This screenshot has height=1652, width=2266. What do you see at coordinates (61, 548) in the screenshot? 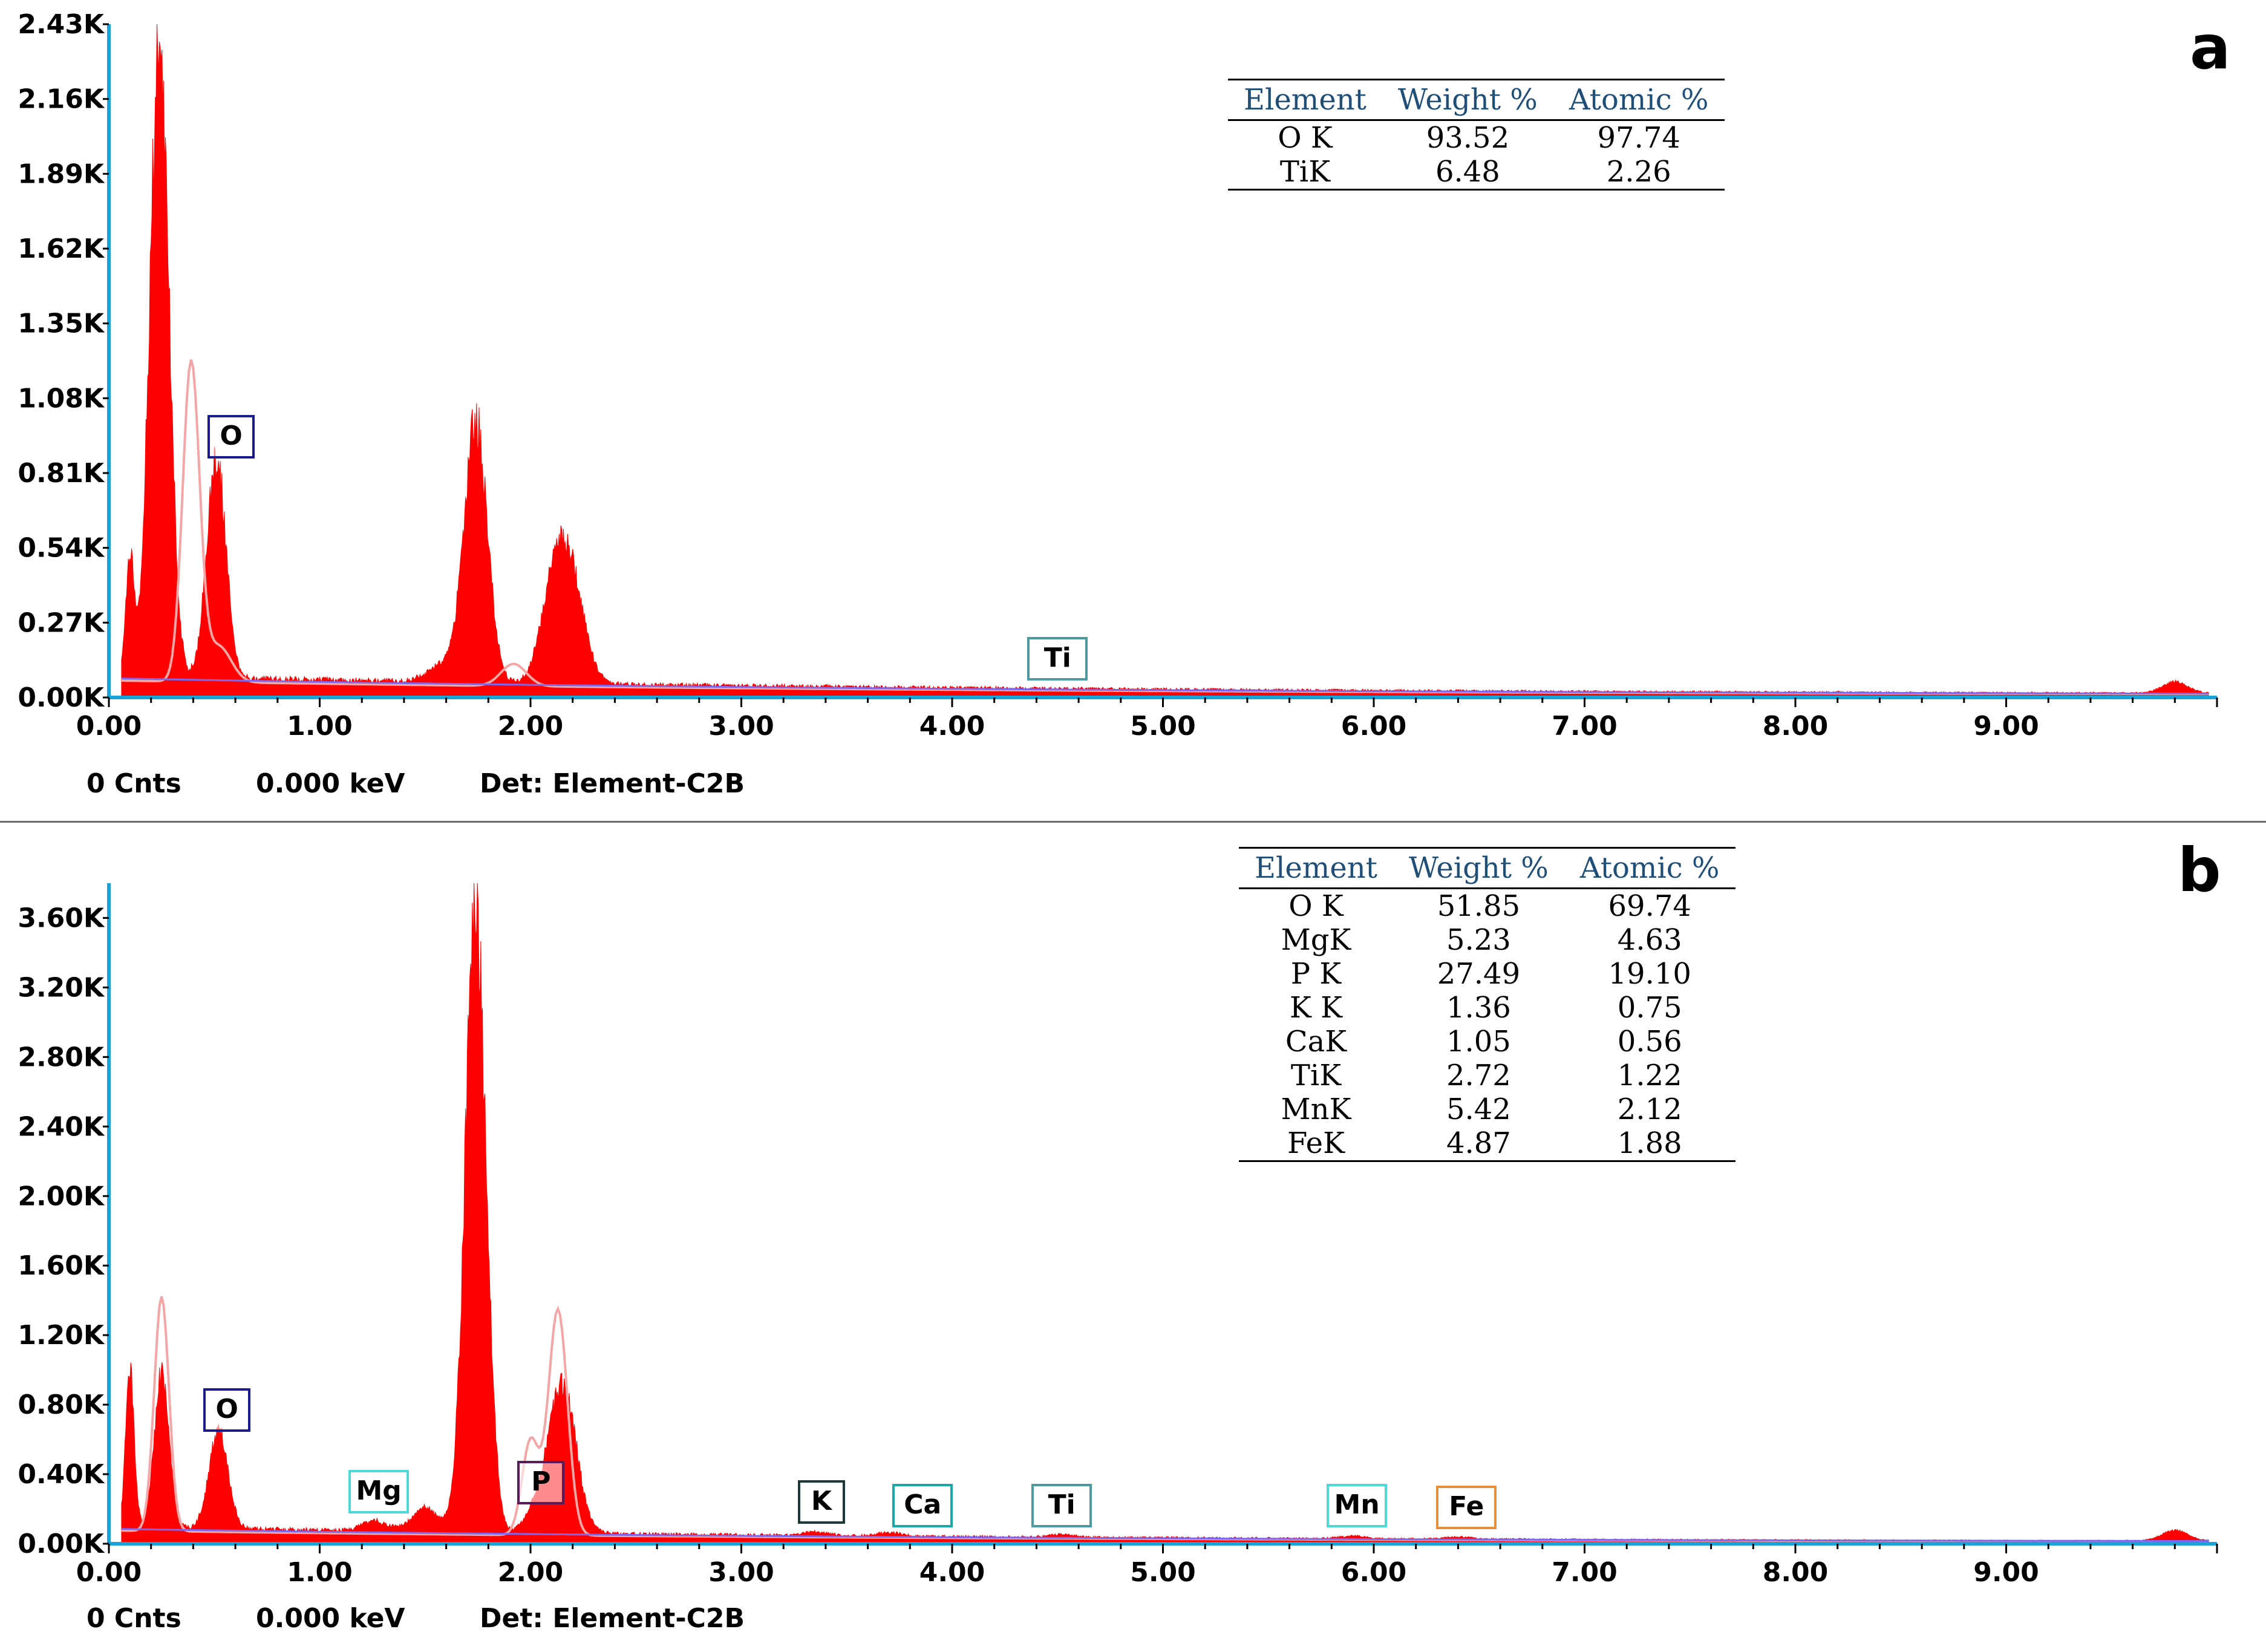
I see `y-tick-label: 0.54K` at bounding box center [61, 548].